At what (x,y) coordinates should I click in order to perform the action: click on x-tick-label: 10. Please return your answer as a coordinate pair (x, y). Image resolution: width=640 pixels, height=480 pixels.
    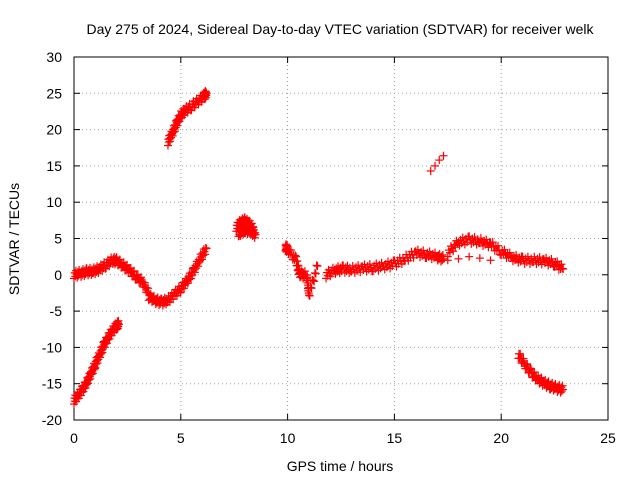
    Looking at the image, I should click on (288, 438).